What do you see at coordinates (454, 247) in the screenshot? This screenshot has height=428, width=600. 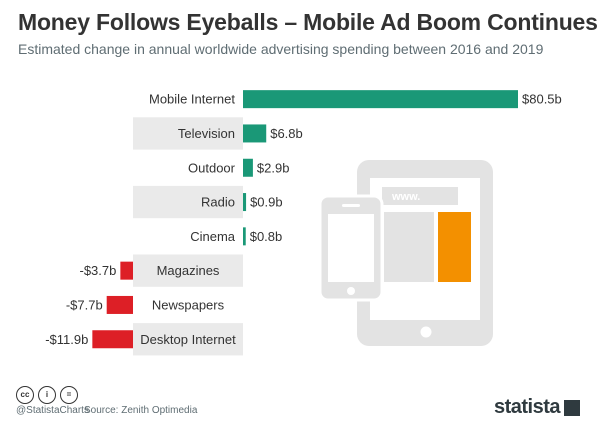 I see `ad-banner-icon` at bounding box center [454, 247].